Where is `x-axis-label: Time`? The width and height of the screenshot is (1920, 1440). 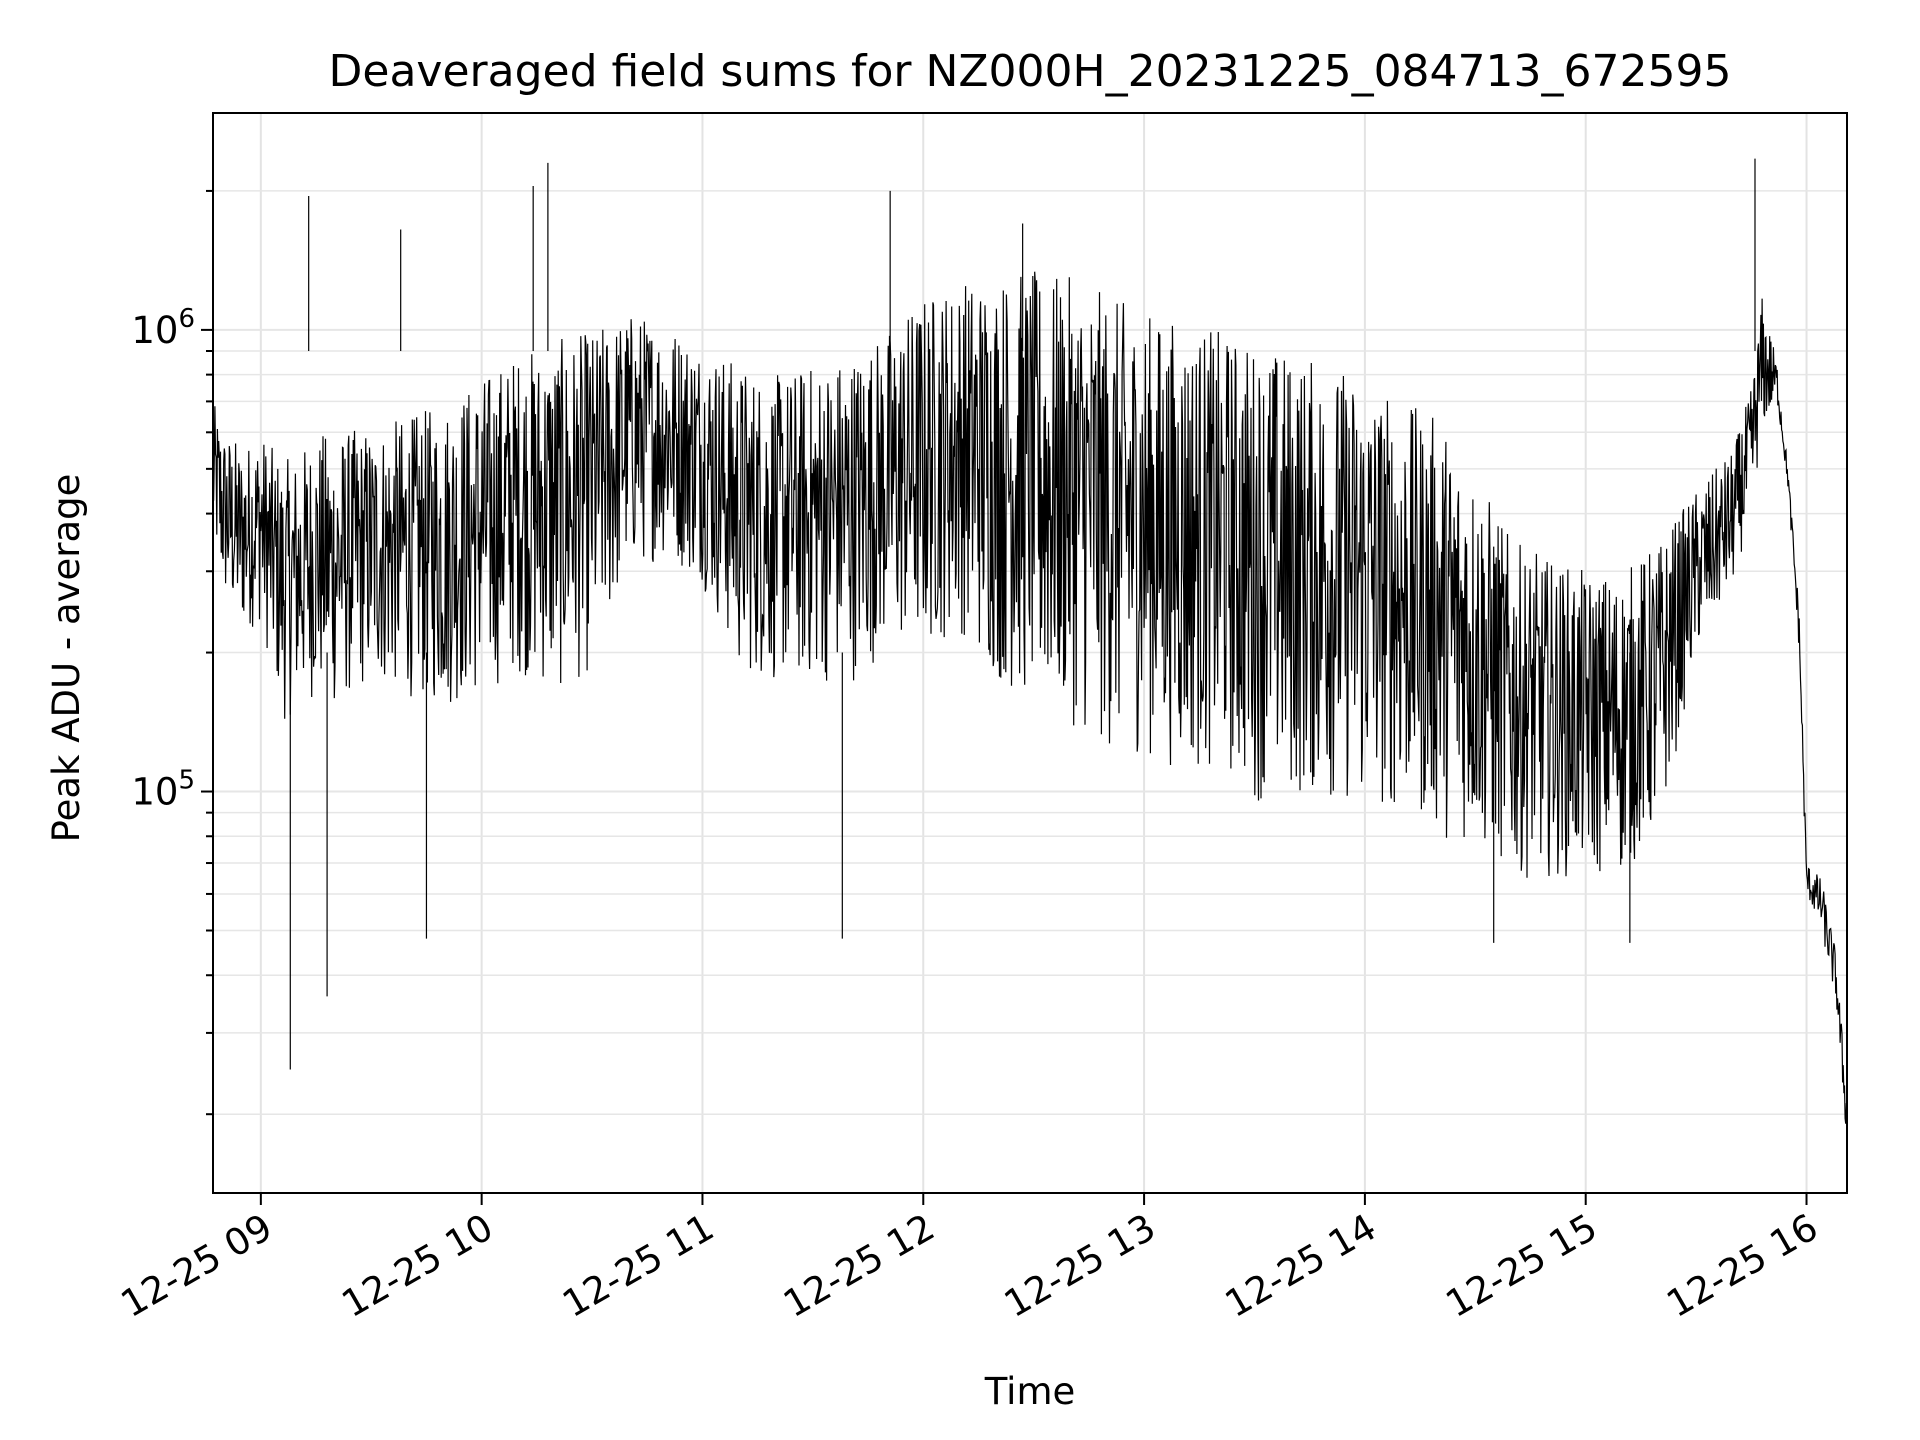
x-axis-label: Time is located at coordinates (1030, 1391).